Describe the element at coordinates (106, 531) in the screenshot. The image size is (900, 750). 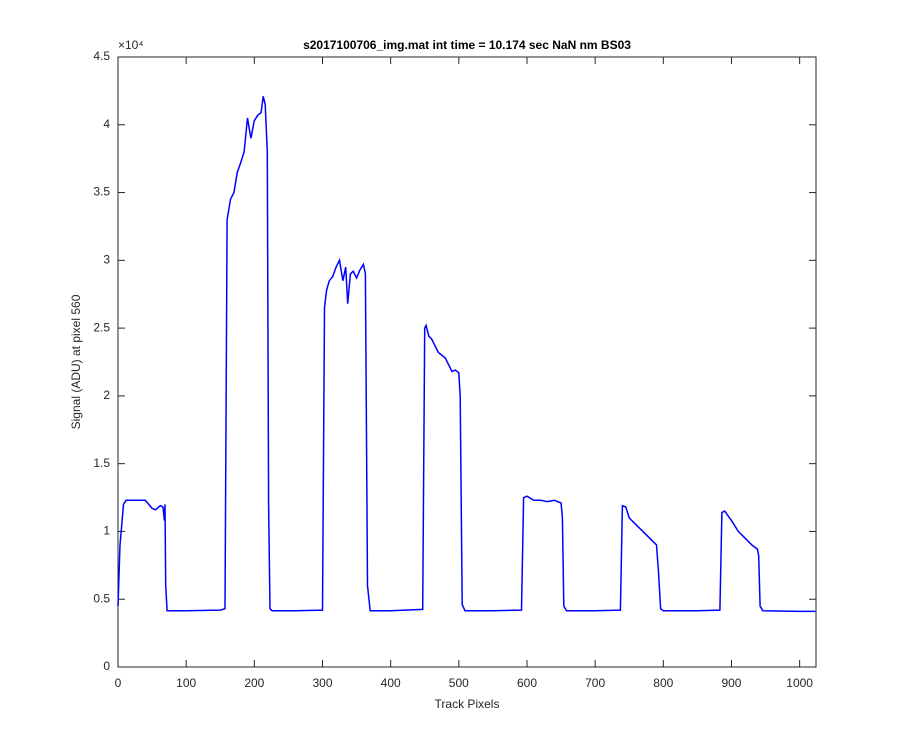
I see `y-tick-label: 1` at that location.